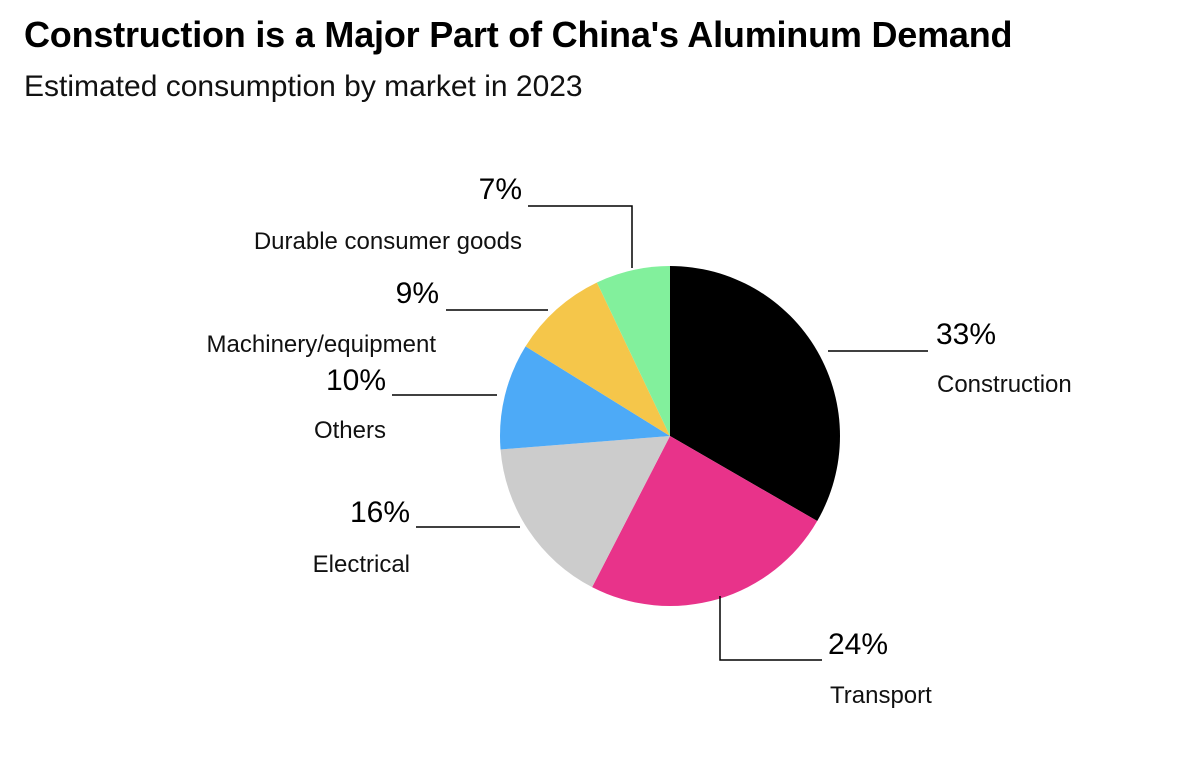 This screenshot has height=760, width=1200. What do you see at coordinates (388, 241) in the screenshot?
I see `category-label-durable-consumer-goods: Durable consumer goods` at bounding box center [388, 241].